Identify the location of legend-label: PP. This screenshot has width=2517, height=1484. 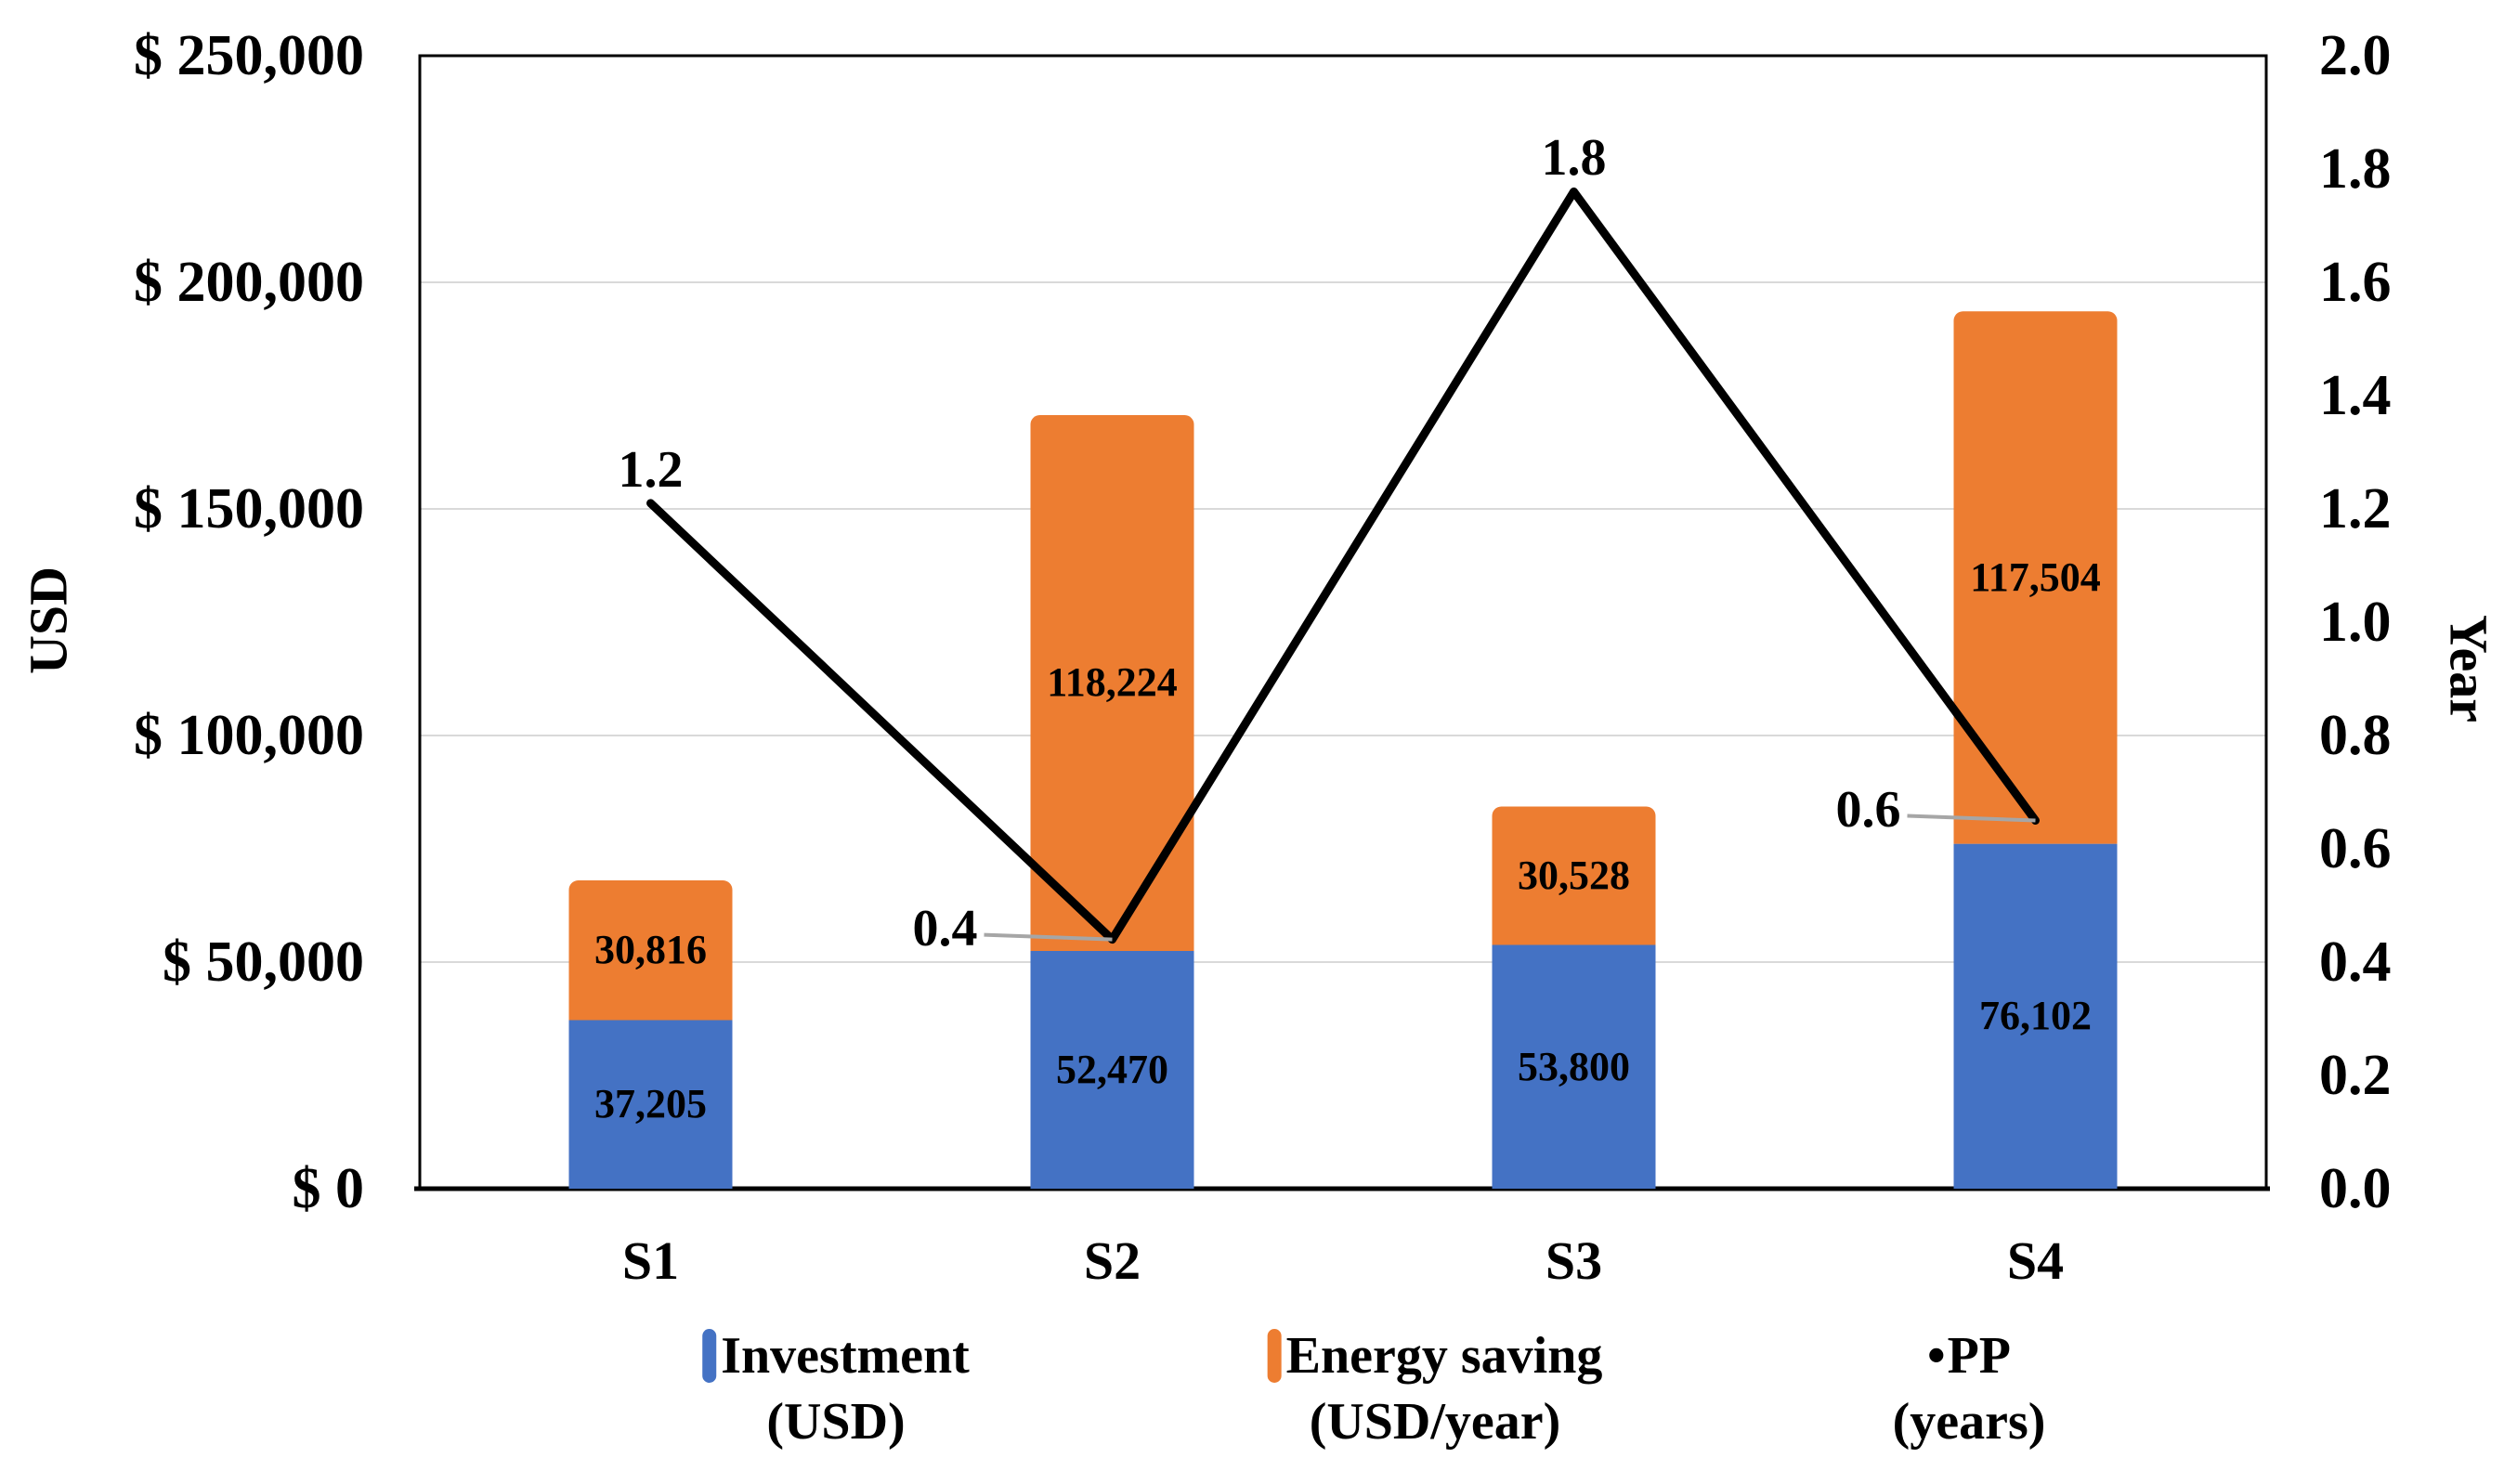
(1979, 1356).